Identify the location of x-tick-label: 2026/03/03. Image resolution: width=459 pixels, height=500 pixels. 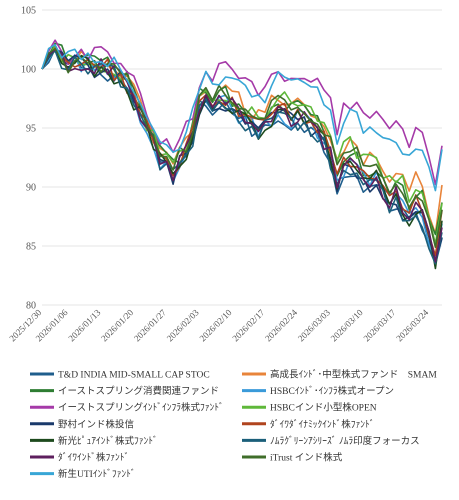
(314, 325).